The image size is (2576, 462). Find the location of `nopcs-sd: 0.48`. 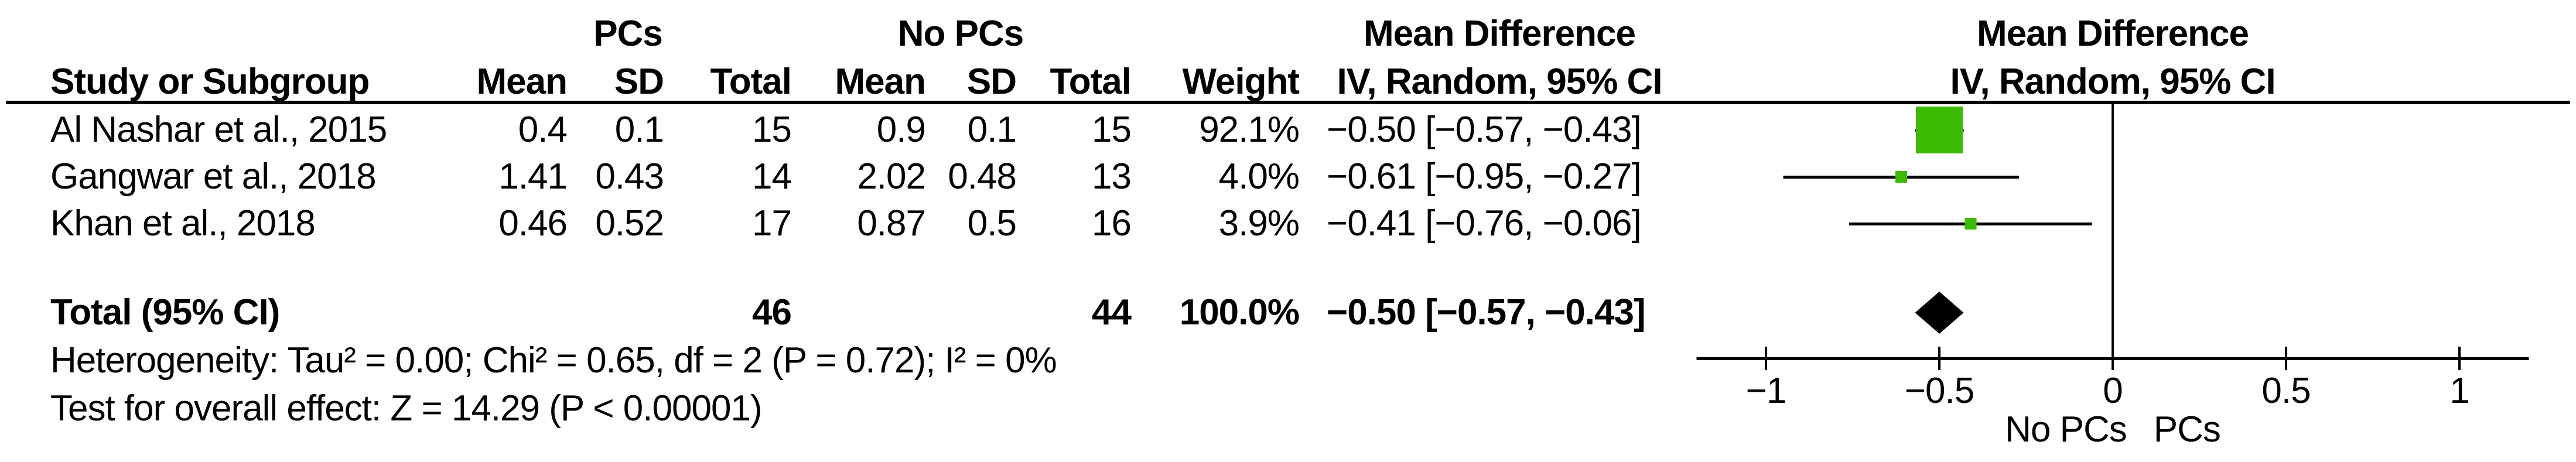

nopcs-sd: 0.48 is located at coordinates (982, 177).